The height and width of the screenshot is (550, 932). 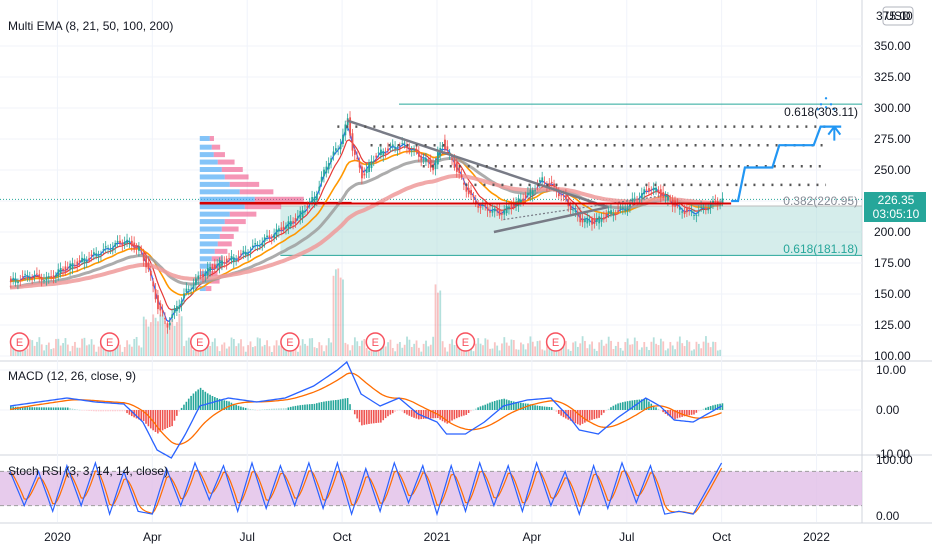 I want to click on macd-title: MACD (12, 26, close, 9), so click(x=72, y=376).